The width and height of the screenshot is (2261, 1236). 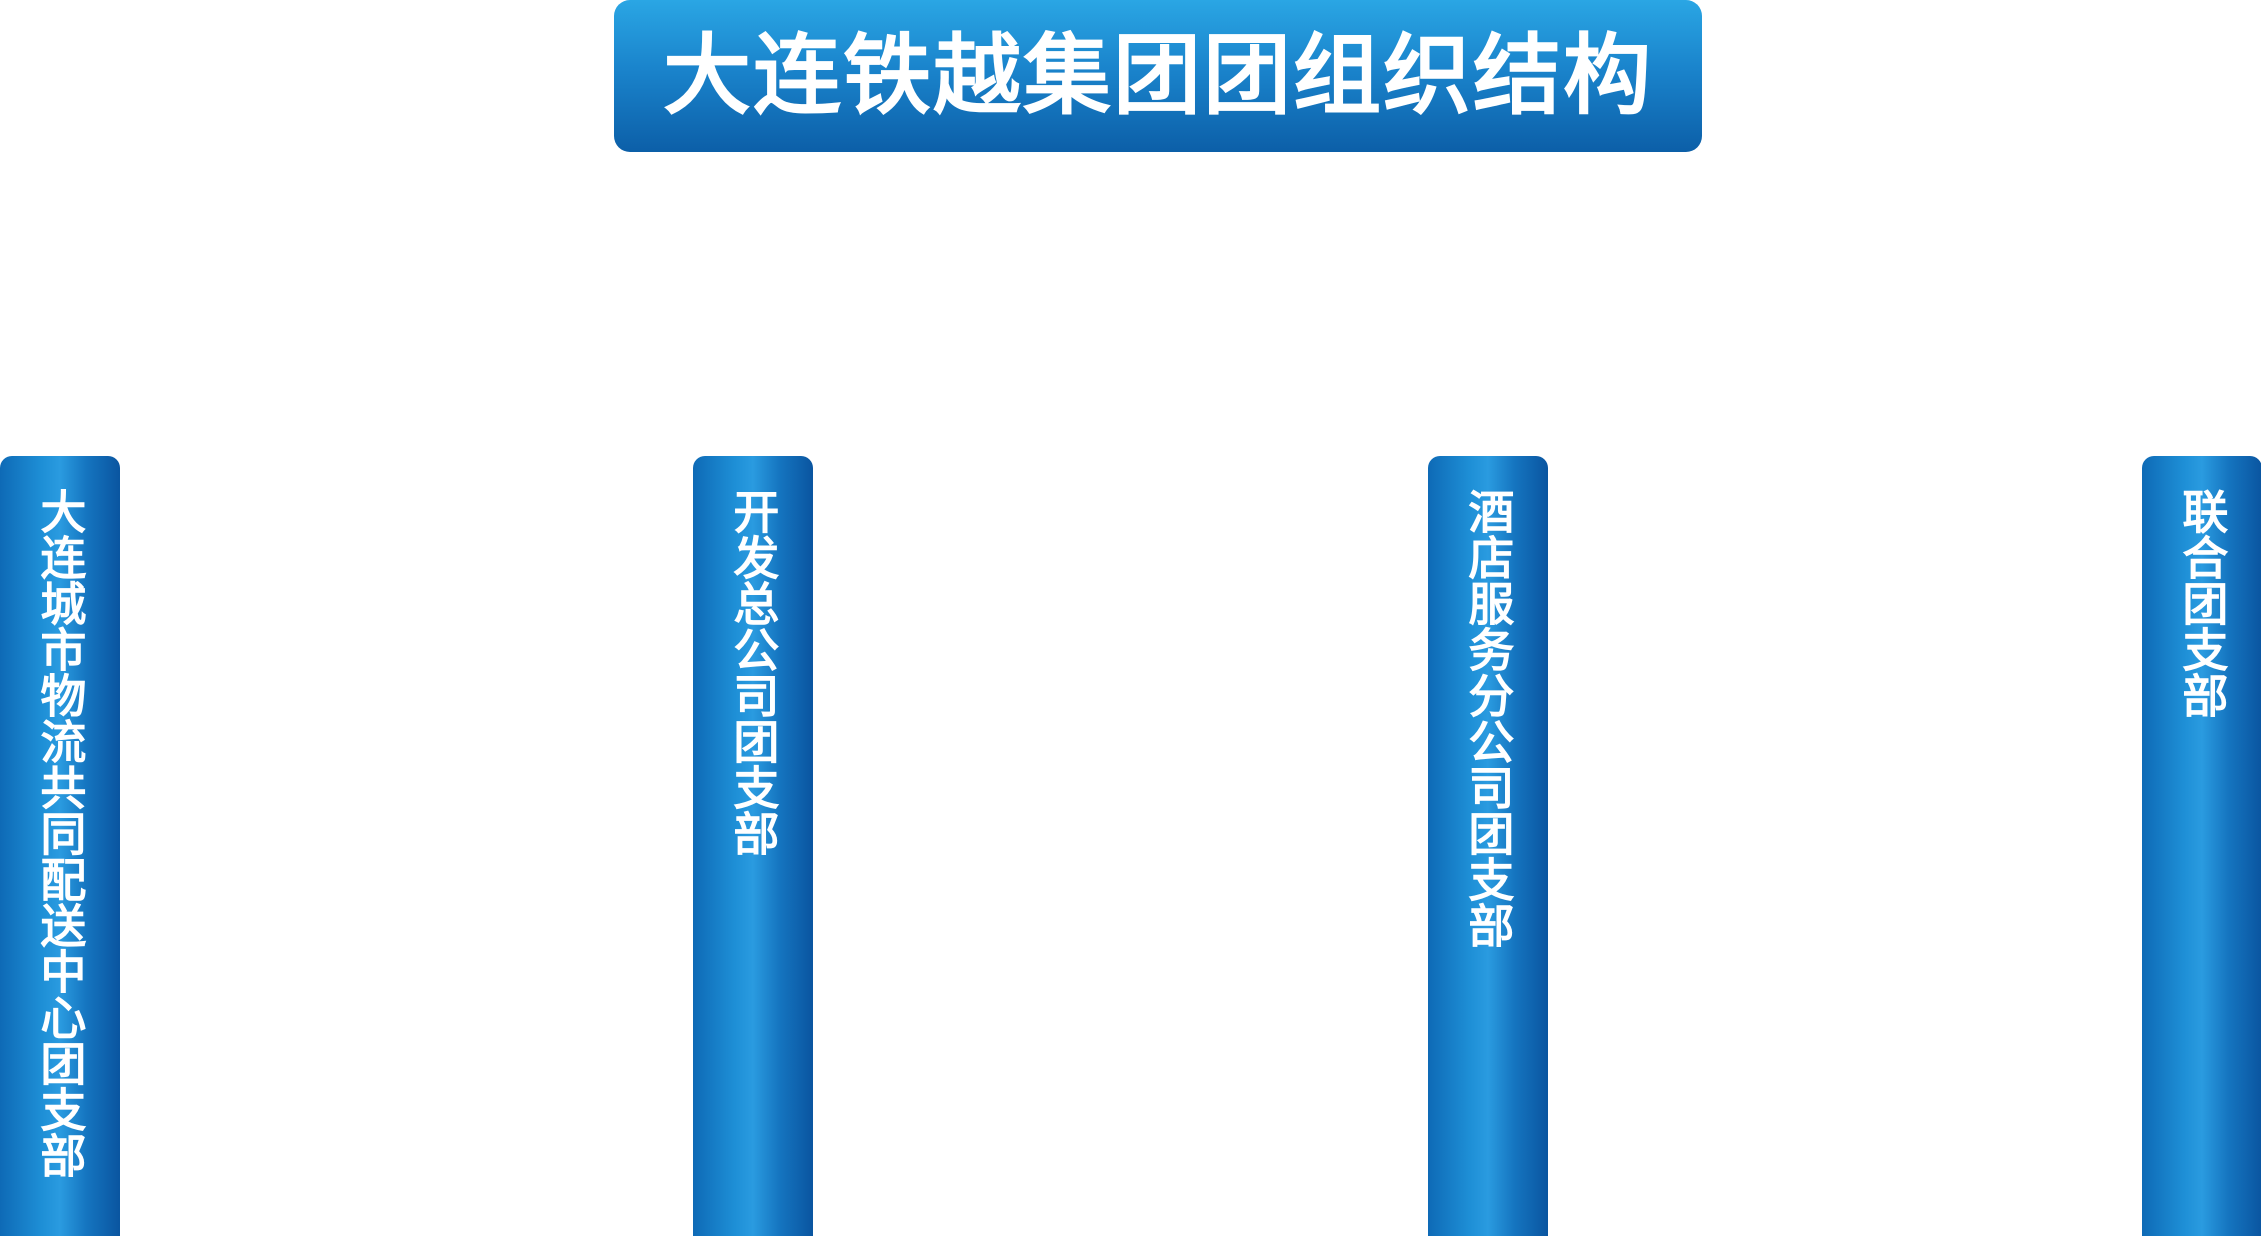 I want to click on org-title-box: 大连铁越集团团组织结构, so click(x=1158, y=76).